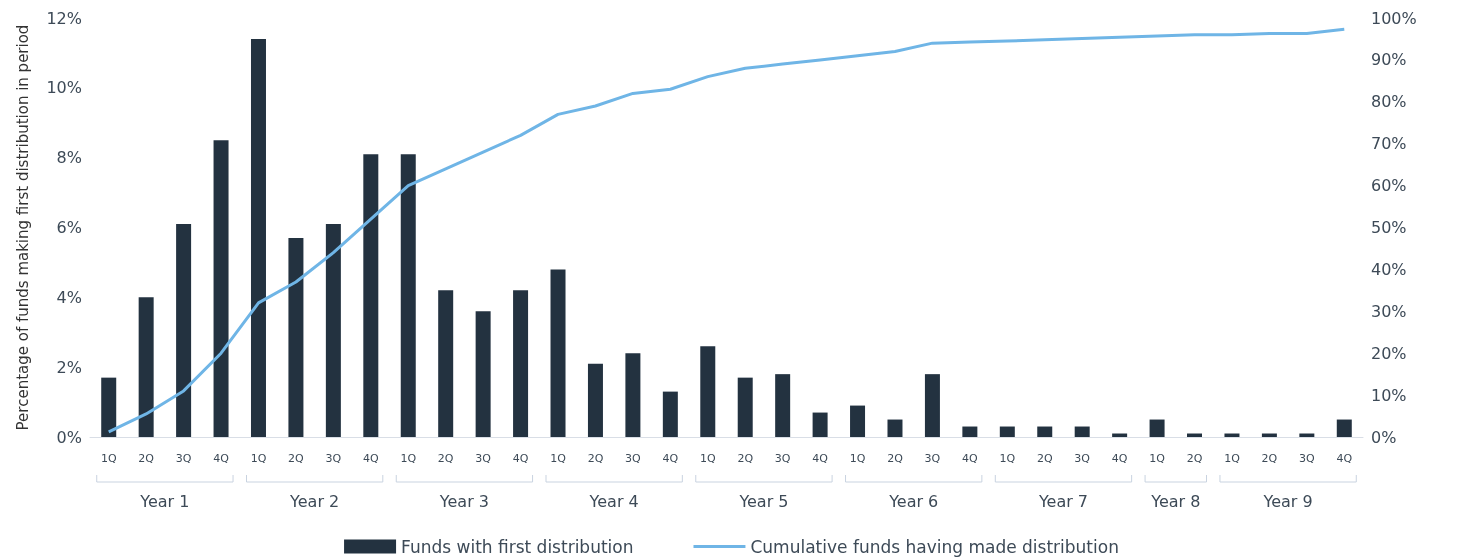  I want to click on text: Year 5, so click(763, 501).